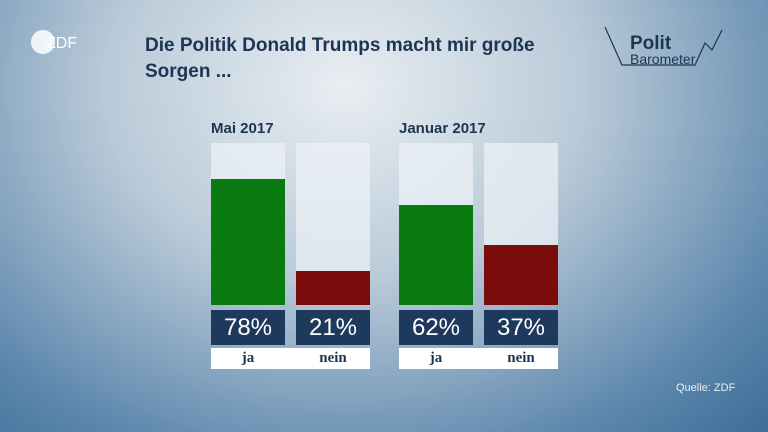  Describe the element at coordinates (248, 327) in the screenshot. I see `value-label: 78%` at that location.